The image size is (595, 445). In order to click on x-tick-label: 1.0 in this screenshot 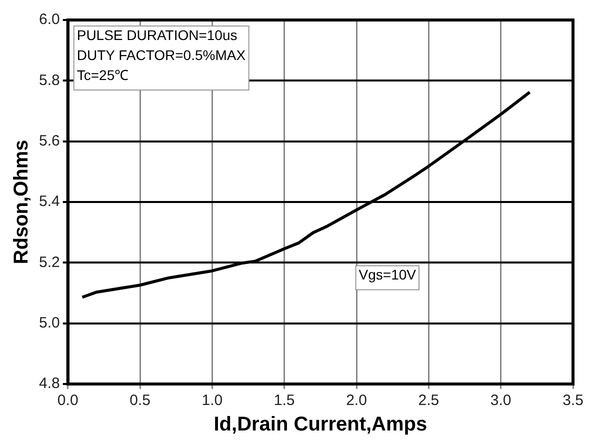, I will do `click(212, 401)`.